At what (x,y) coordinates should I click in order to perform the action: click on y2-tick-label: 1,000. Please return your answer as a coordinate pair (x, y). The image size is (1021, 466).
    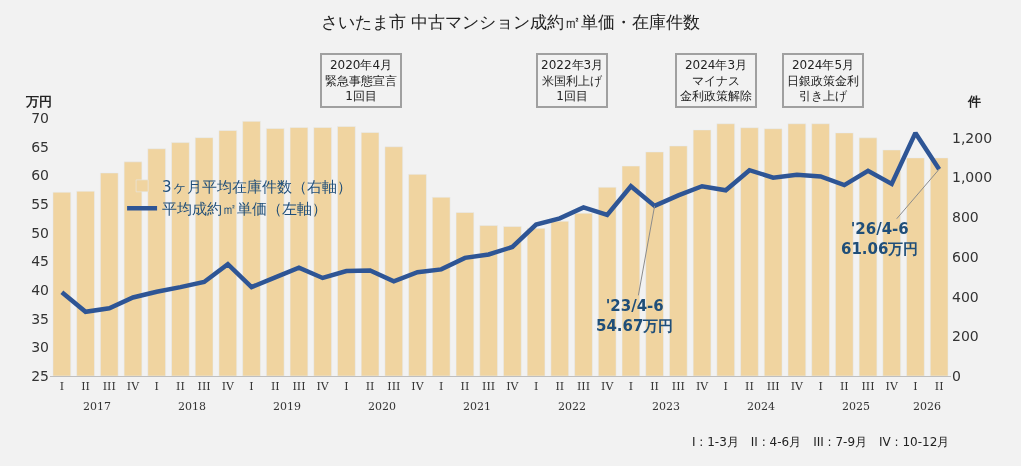
    Looking at the image, I should click on (972, 177).